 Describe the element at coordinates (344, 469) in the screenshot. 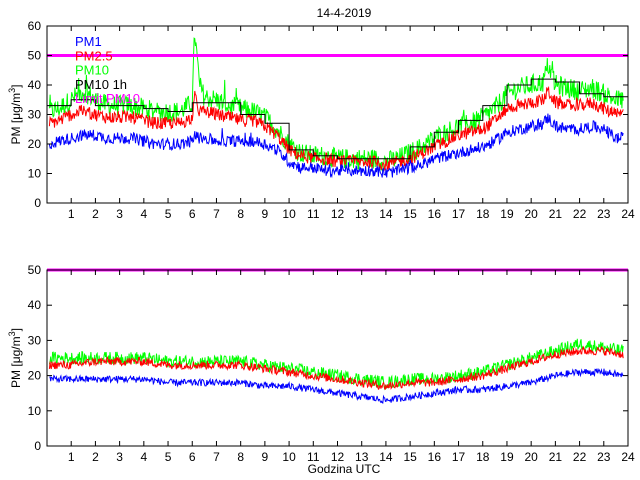

I see `x-axis-label: Godzina UTC` at that location.